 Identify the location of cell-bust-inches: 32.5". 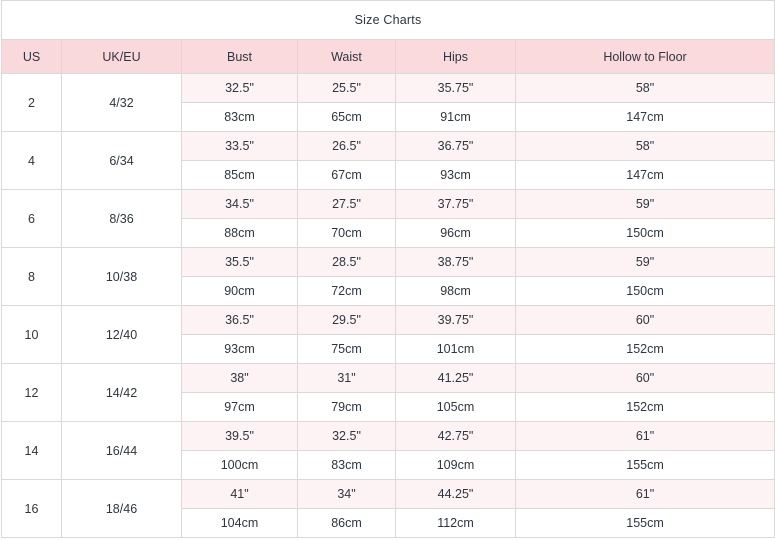
(239, 88).